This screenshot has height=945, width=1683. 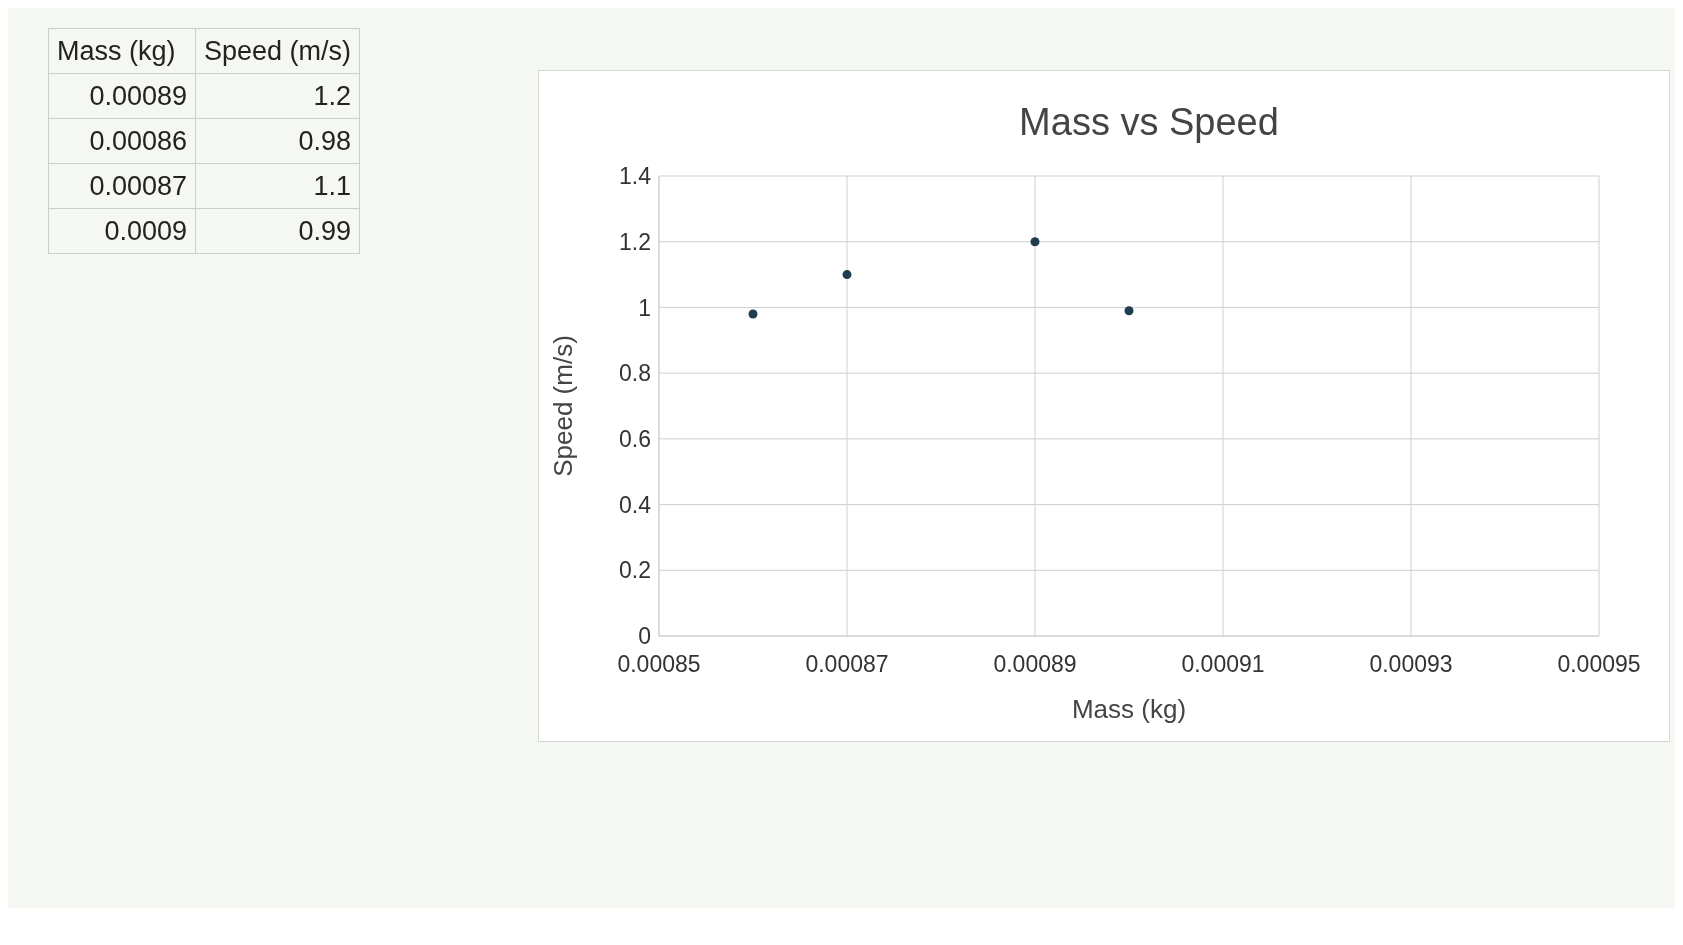 I want to click on x-tick-label: 0.00085, so click(x=659, y=664).